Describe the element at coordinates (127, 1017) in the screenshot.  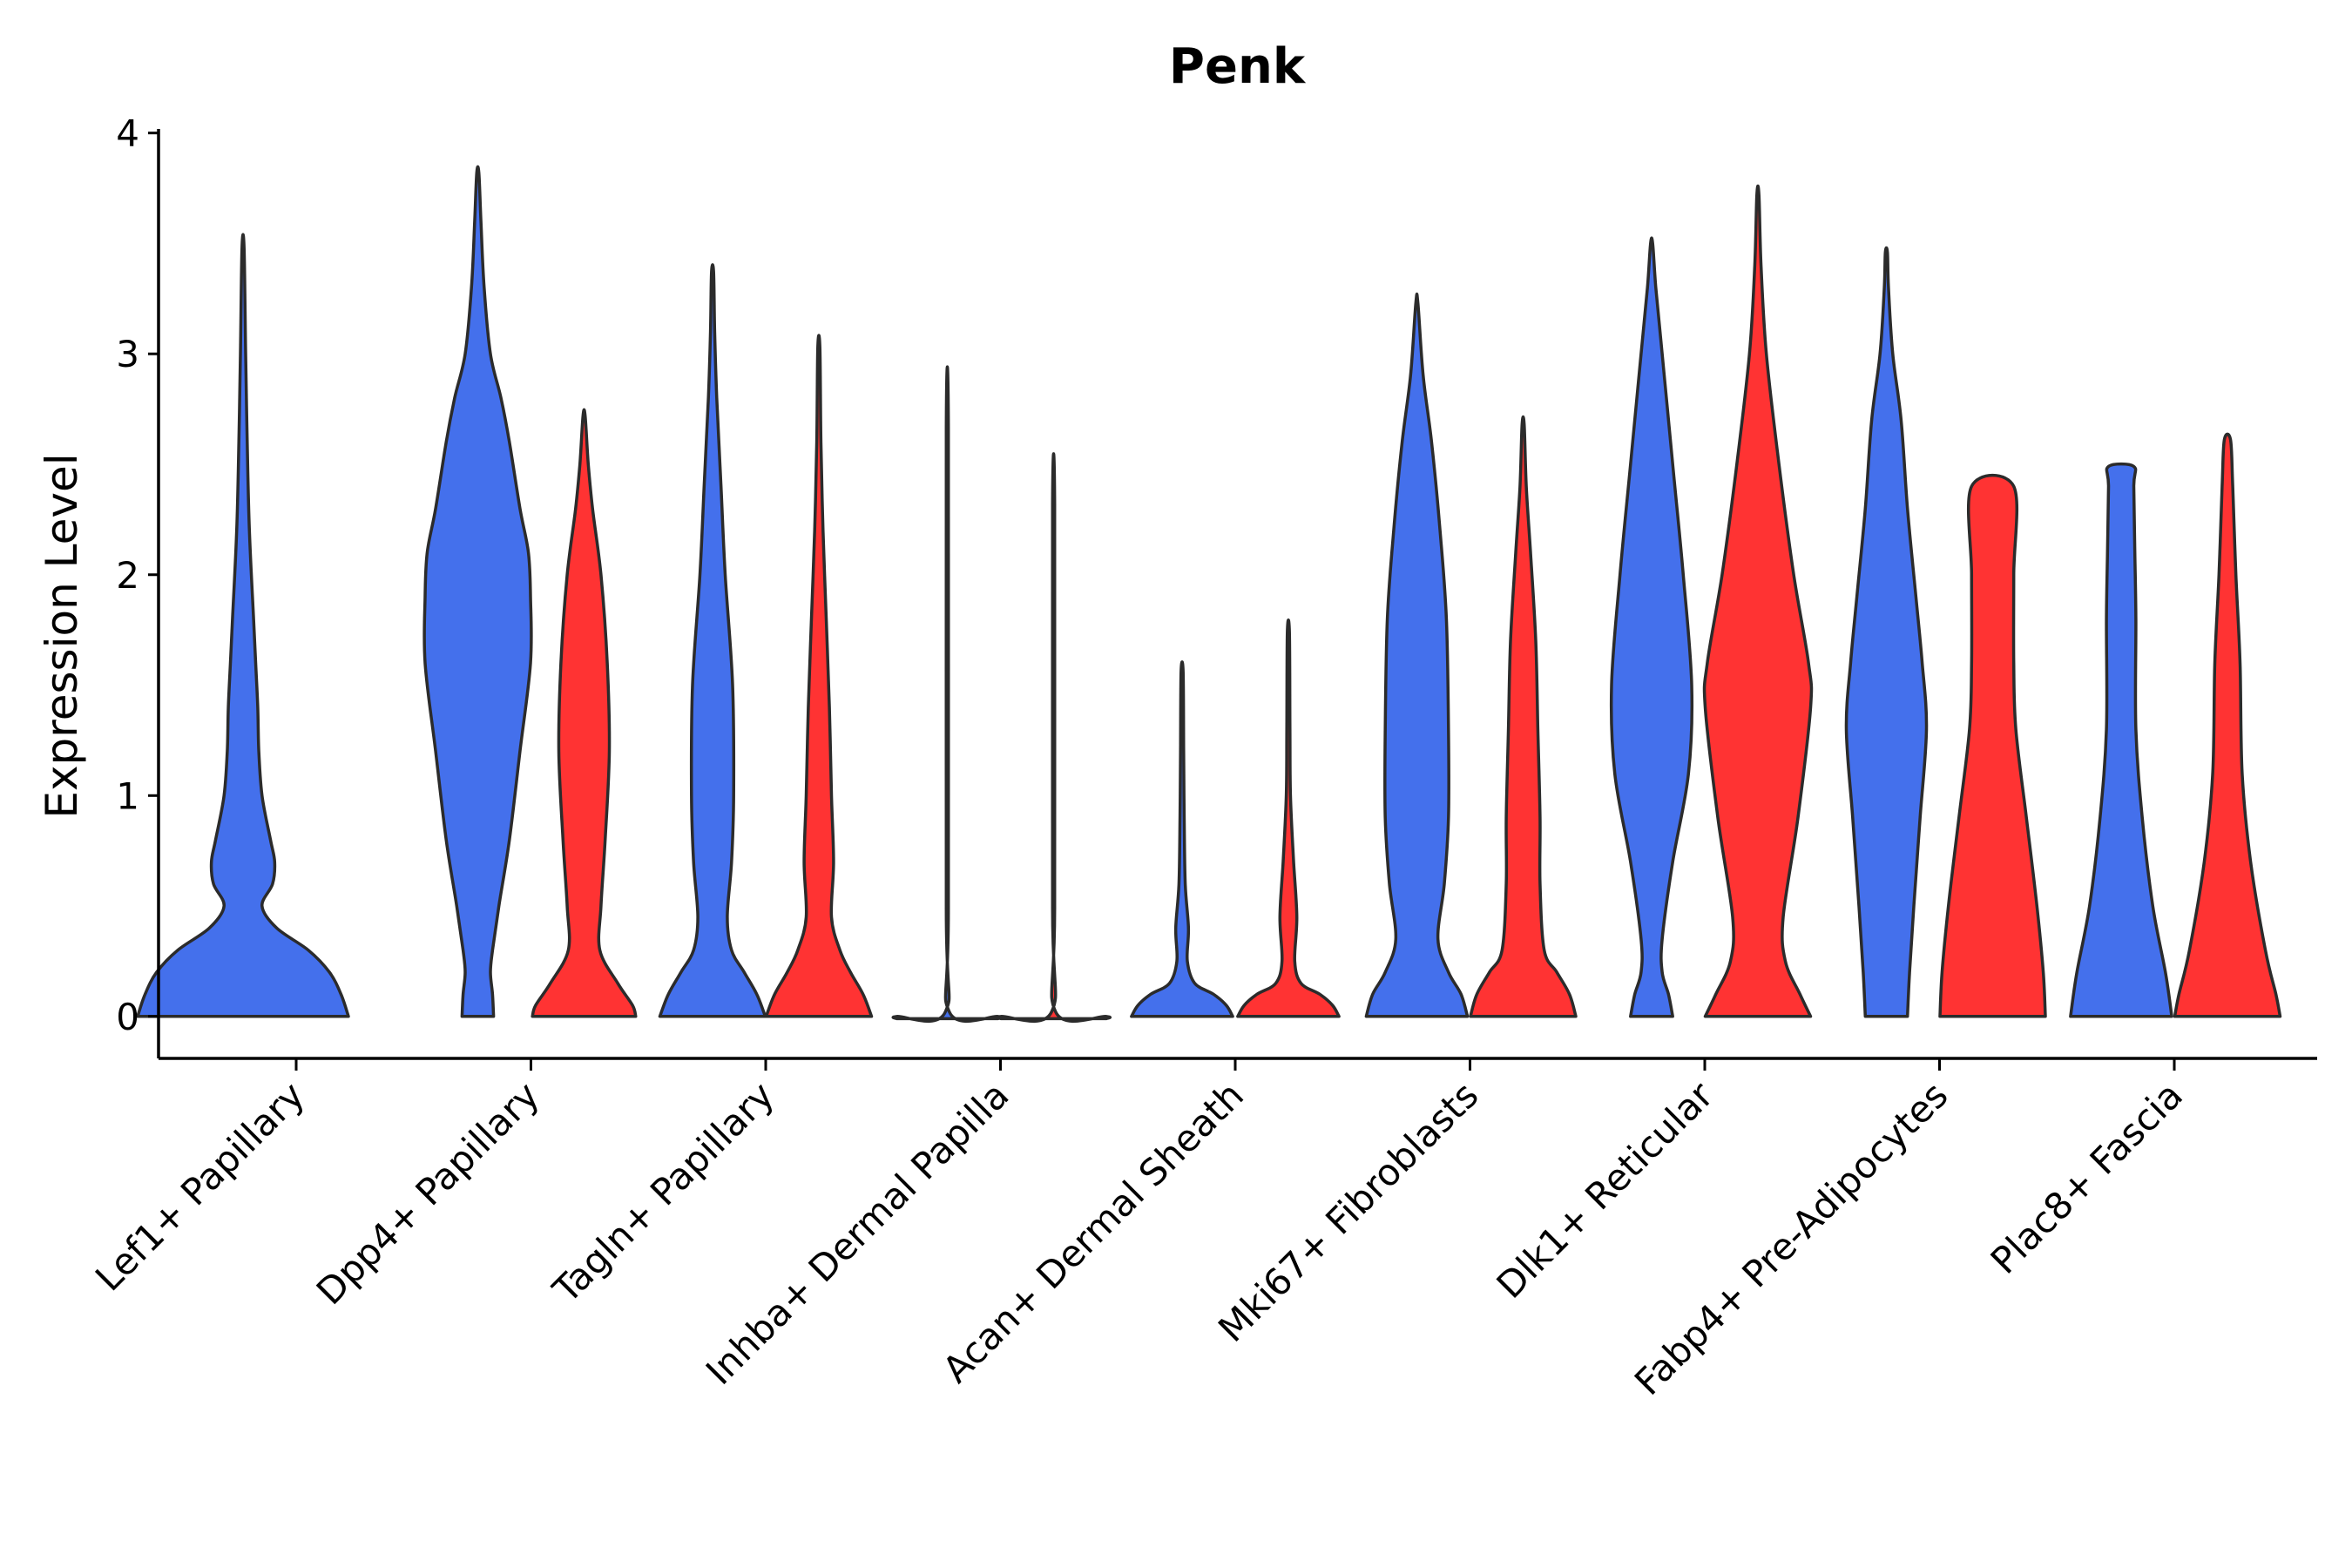
I see `y-tick-label: 0` at that location.